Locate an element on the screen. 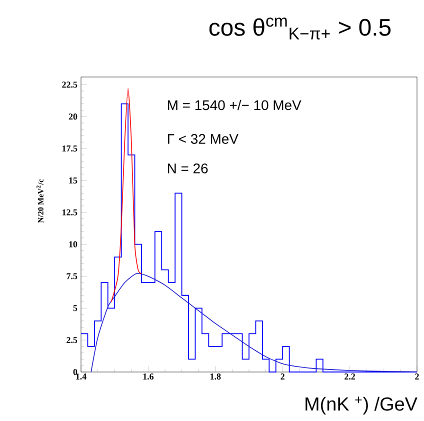 The width and height of the screenshot is (424, 421). y-tick-label: 2.5 is located at coordinates (72, 340).